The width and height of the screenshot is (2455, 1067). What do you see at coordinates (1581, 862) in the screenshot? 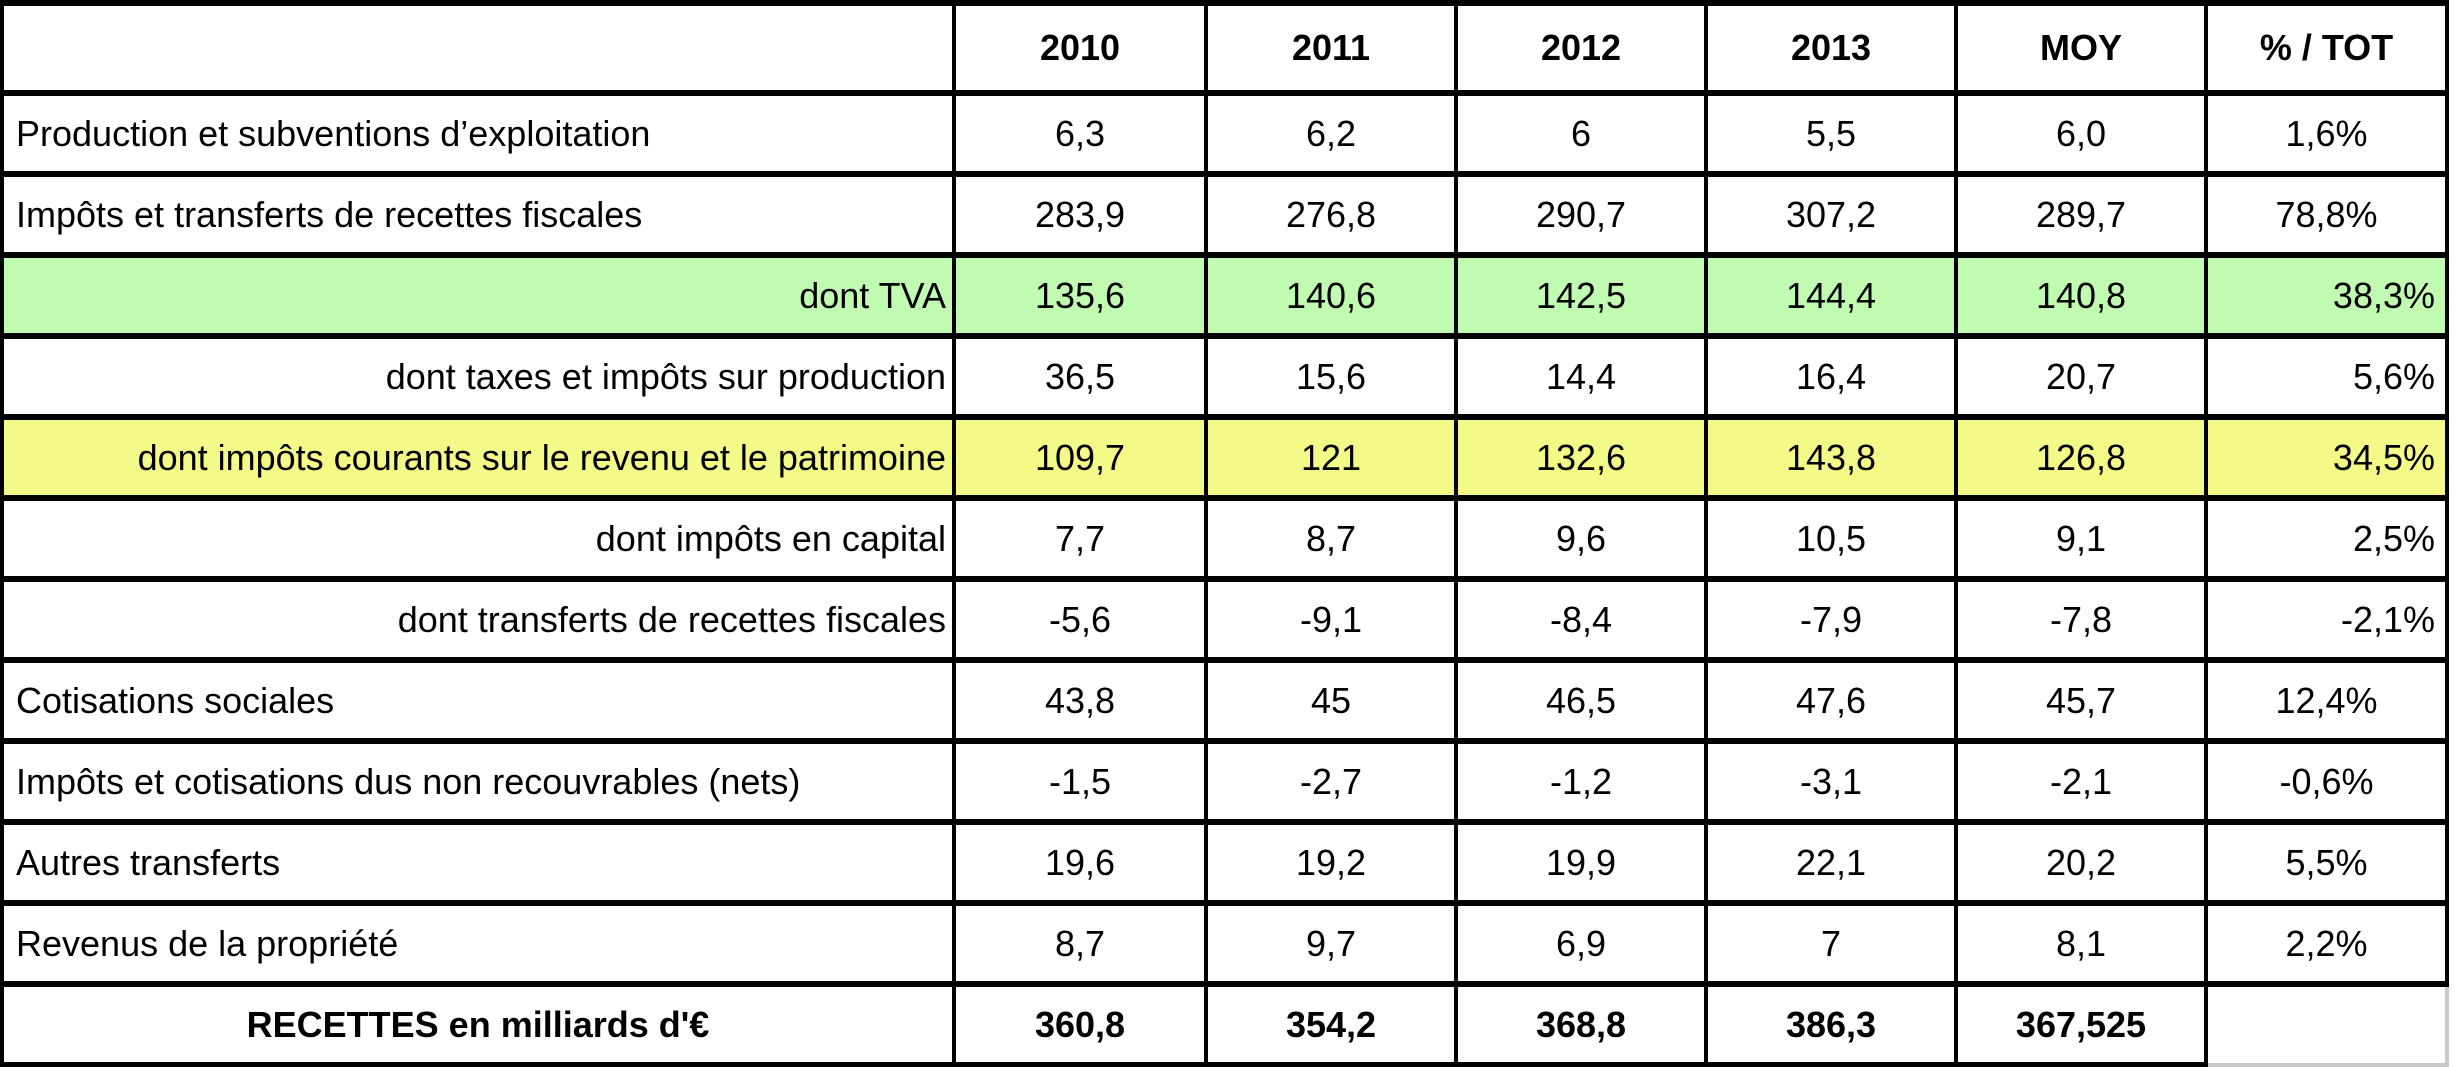
I see `value-cell: 19,9` at bounding box center [1581, 862].